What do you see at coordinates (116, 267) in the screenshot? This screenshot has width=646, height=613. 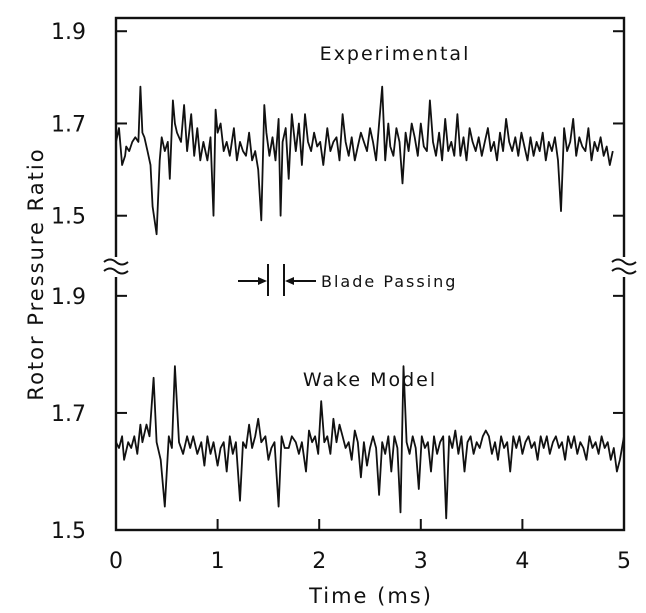 I see `axis-break-left` at bounding box center [116, 267].